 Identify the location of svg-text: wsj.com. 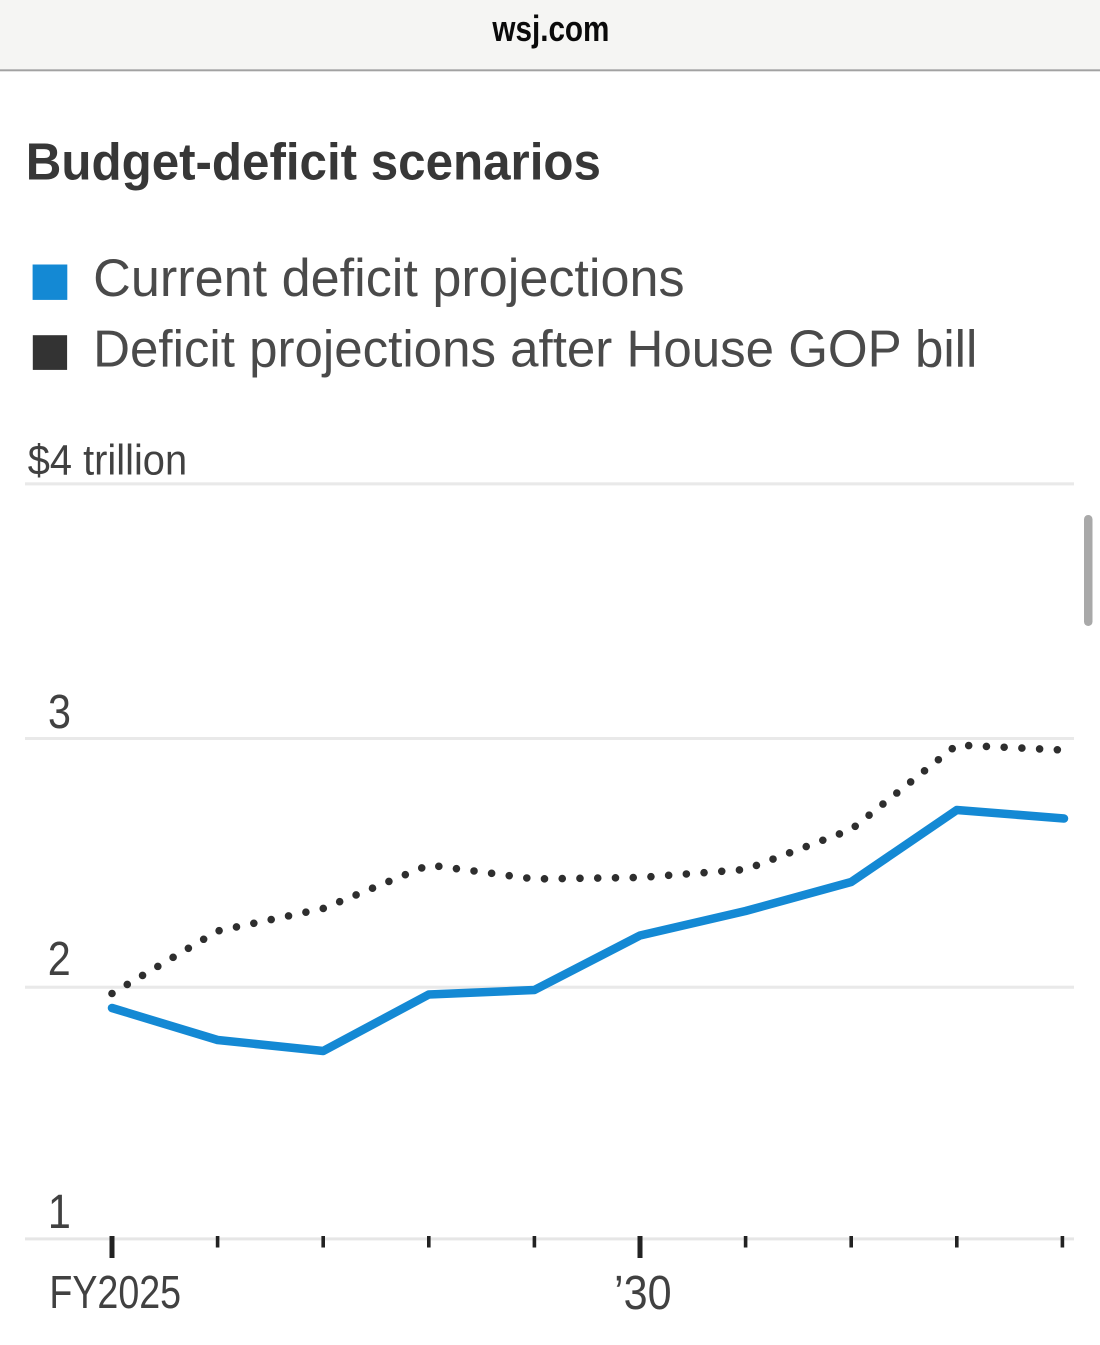
(551, 28).